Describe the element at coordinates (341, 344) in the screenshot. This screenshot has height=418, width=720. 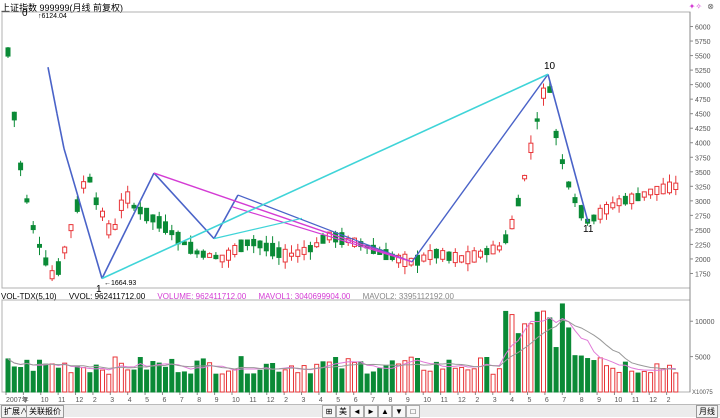
I see `mavol2-line` at that location.